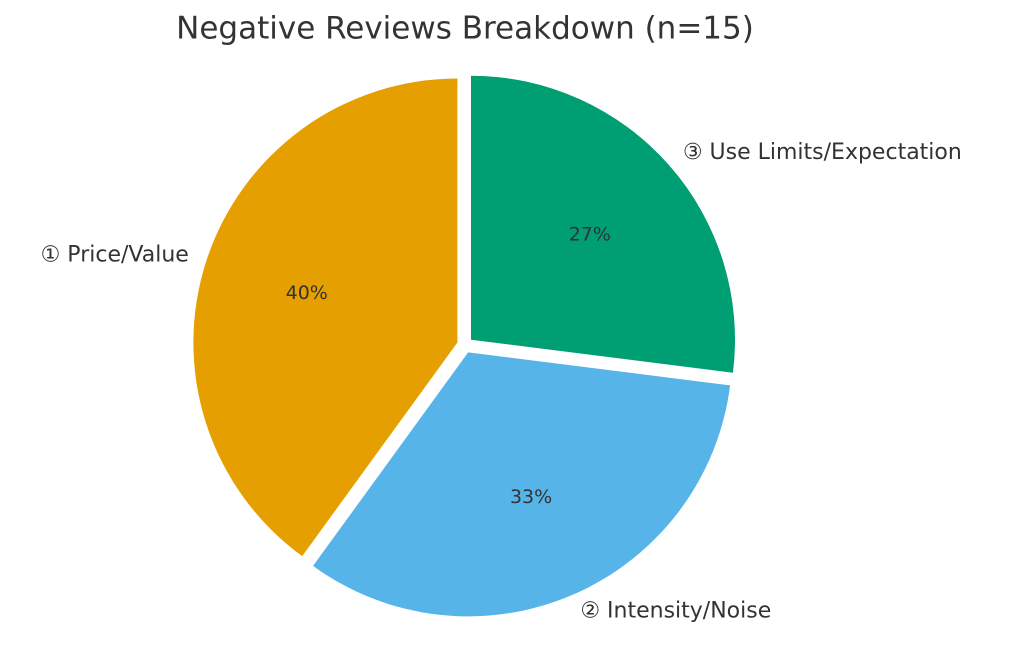  I want to click on value-label: 33%, so click(531, 497).